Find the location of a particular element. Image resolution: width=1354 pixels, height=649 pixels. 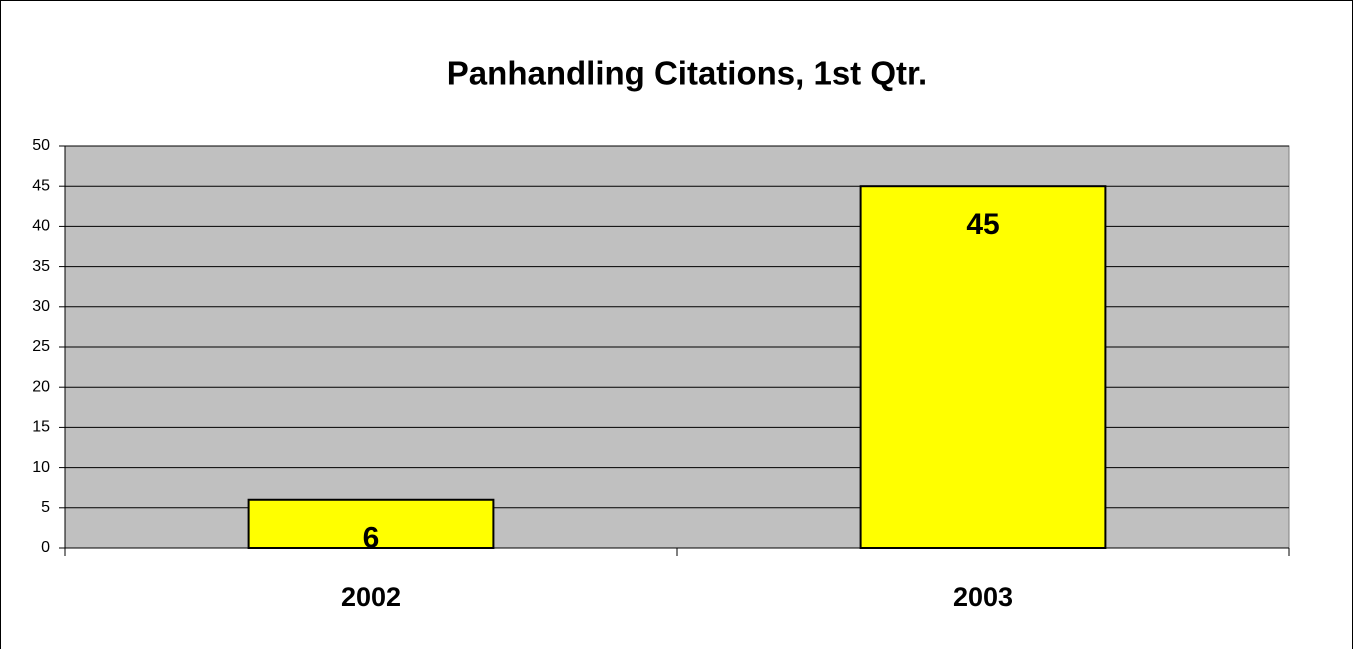

y-tick-label: 45 is located at coordinates (41, 185).